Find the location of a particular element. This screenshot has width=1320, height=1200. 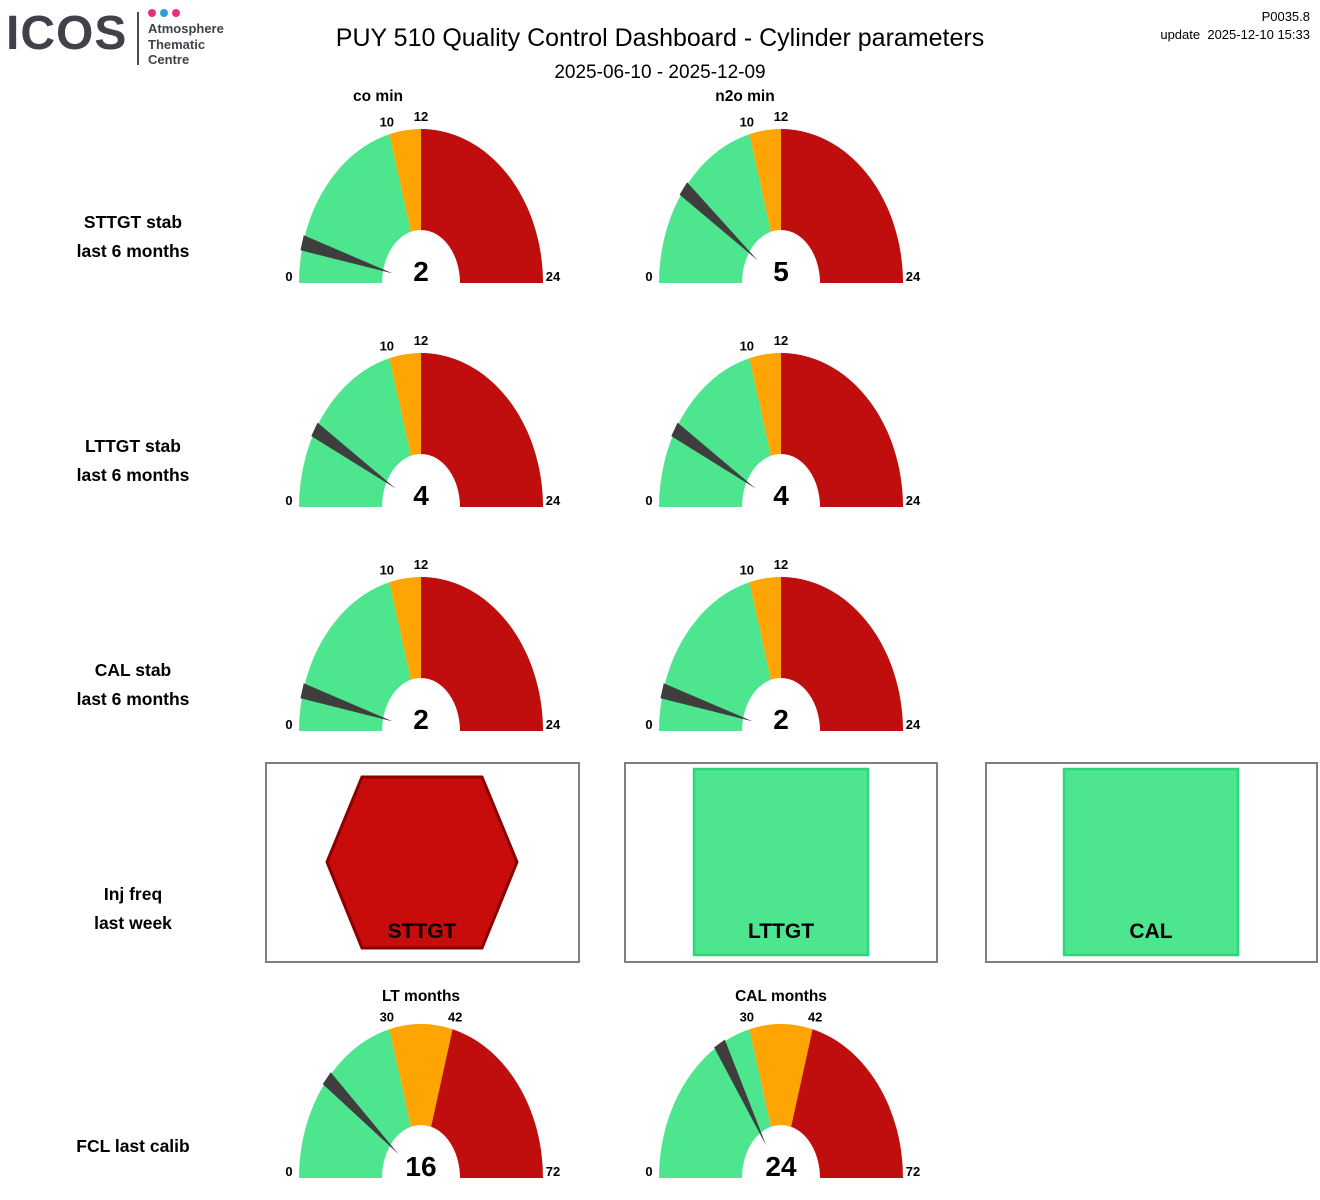

logo-dots-icon is located at coordinates (186, 13).